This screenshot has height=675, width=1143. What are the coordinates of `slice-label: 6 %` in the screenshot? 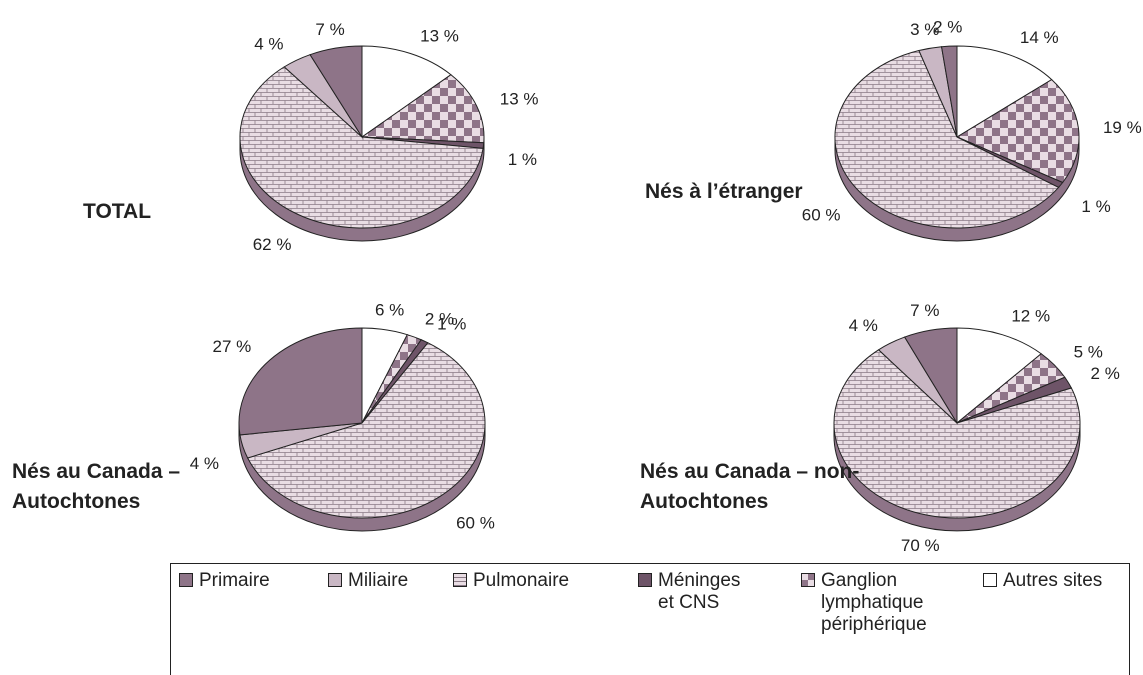 It's located at (389, 310).